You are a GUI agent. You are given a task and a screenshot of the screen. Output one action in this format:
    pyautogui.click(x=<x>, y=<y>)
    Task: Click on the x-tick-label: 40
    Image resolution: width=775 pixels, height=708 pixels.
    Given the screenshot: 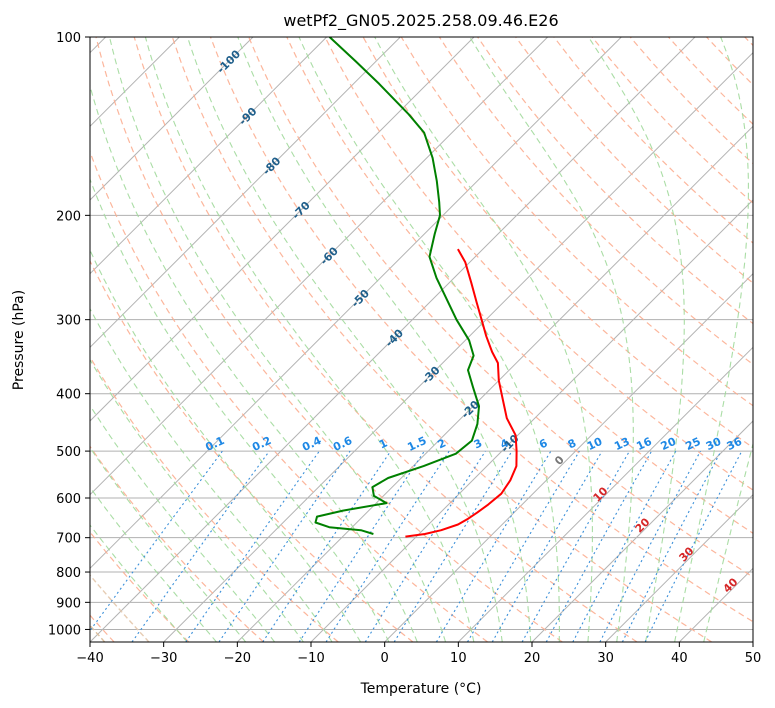 What is the action you would take?
    pyautogui.click(x=679, y=658)
    